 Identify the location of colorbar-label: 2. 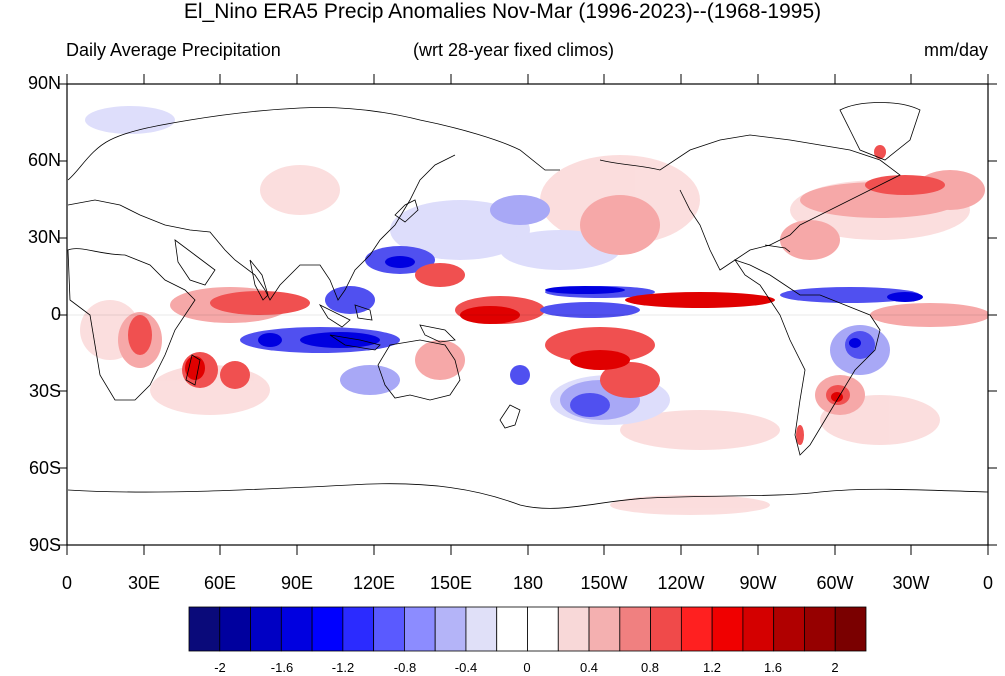
(835, 667).